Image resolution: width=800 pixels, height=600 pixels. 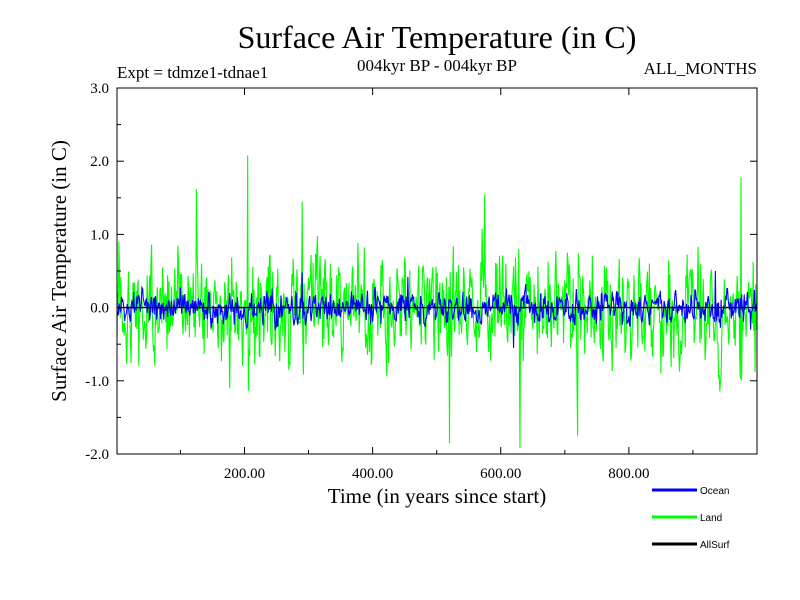 What do you see at coordinates (372, 474) in the screenshot?
I see `x-tick-label: 400.00` at bounding box center [372, 474].